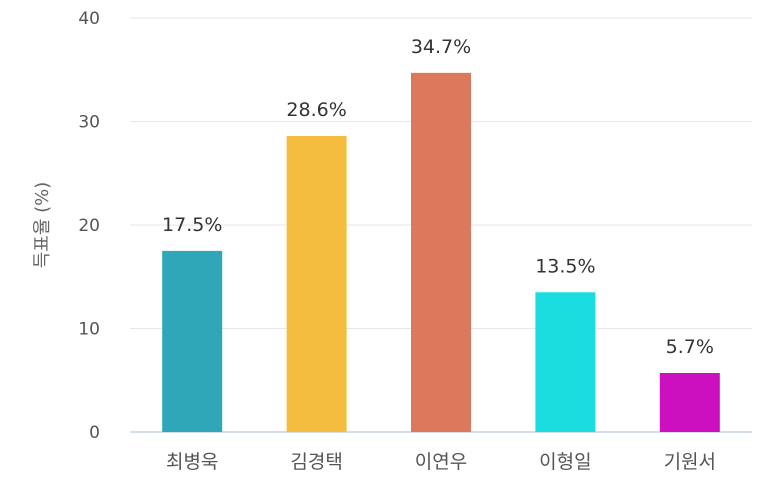 This screenshot has width=773, height=502. What do you see at coordinates (316, 110) in the screenshot?
I see `data-label: 28.6%` at bounding box center [316, 110].